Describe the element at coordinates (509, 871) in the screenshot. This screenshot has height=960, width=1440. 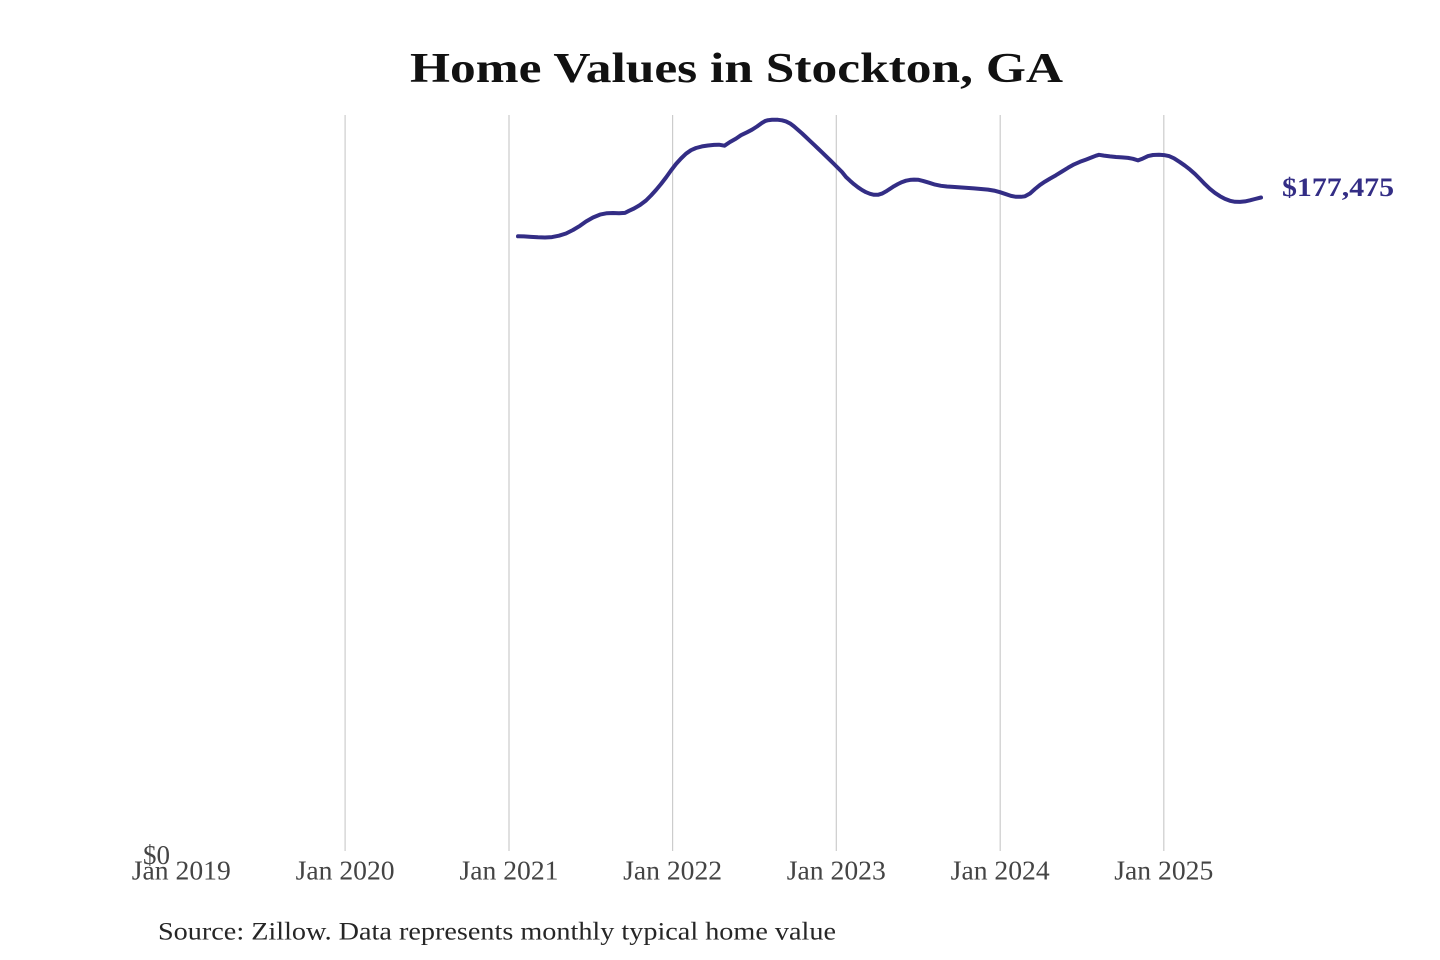
I see `svg-text: Jan 2021` at that location.